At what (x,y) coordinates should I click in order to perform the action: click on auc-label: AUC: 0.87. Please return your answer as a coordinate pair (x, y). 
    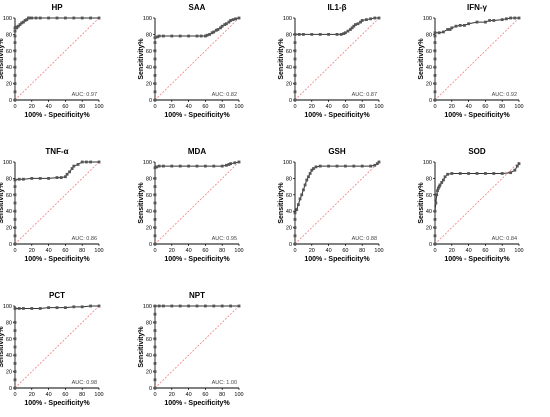
    Looking at the image, I should click on (364, 95).